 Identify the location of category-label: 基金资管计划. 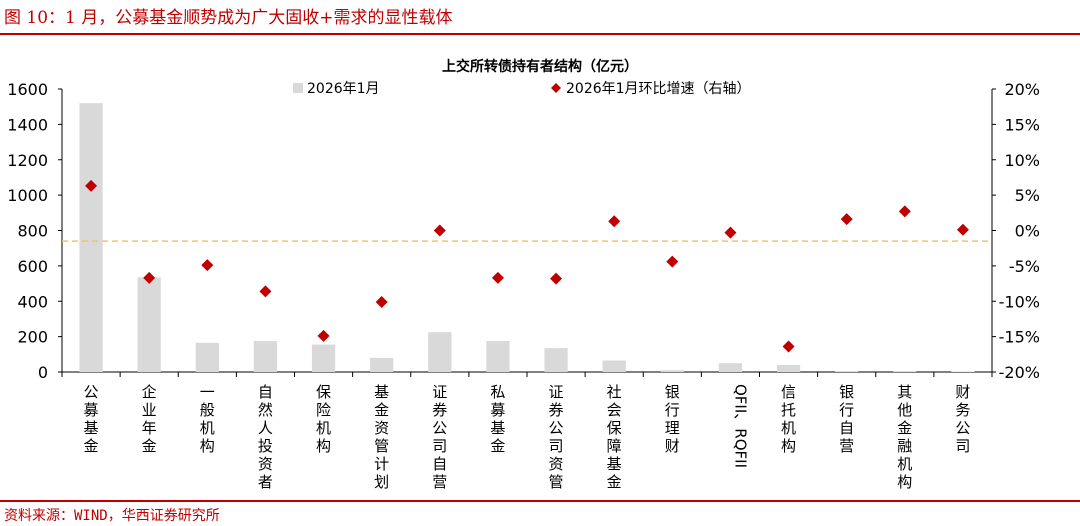
(381, 437).